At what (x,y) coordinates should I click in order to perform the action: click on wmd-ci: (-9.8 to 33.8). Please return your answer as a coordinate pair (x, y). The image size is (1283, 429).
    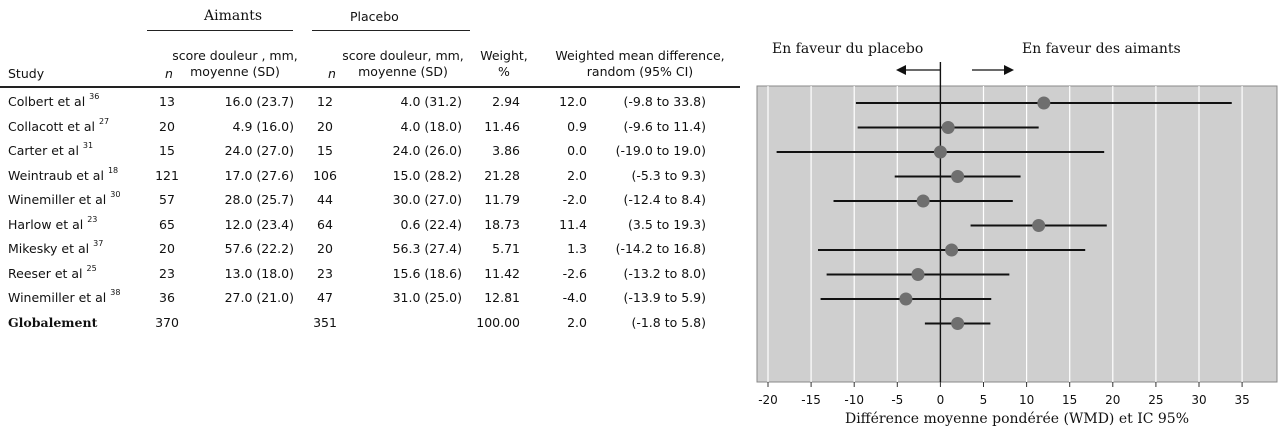
    Looking at the image, I should click on (664, 101).